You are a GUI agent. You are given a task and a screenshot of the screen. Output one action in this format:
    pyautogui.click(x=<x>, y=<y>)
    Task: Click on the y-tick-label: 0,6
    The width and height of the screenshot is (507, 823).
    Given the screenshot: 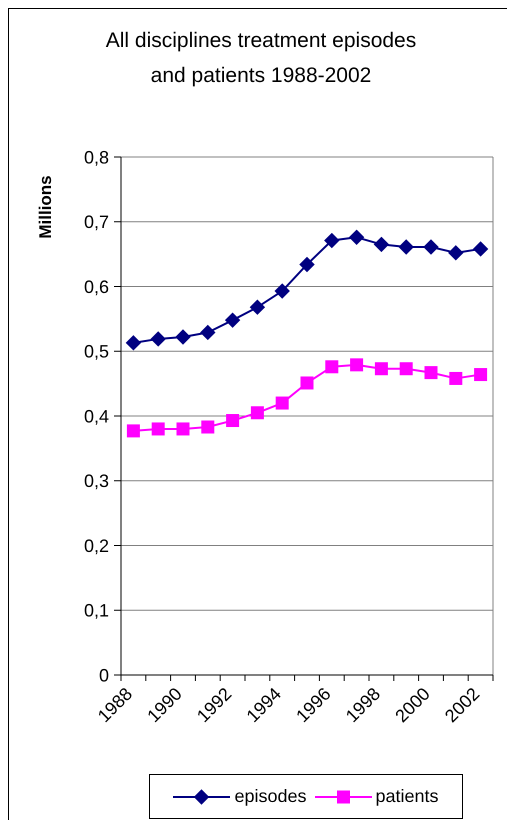 What is the action you would take?
    pyautogui.click(x=96, y=286)
    